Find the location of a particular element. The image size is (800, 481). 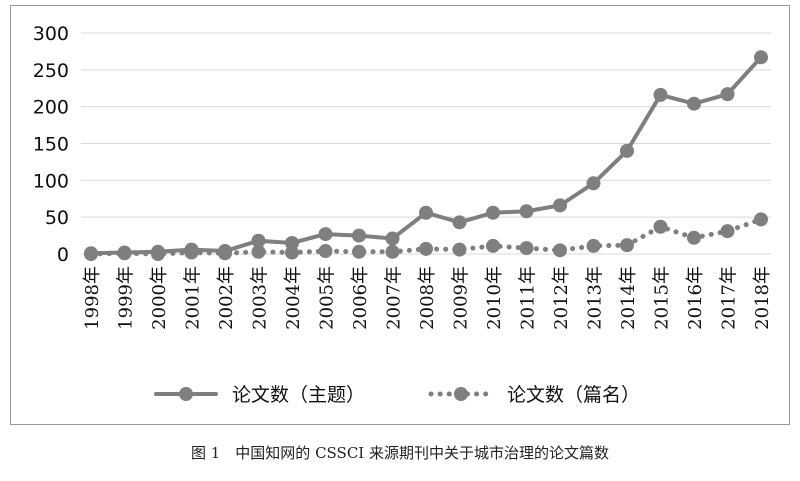

y-tick-label: 150 is located at coordinates (51, 145).